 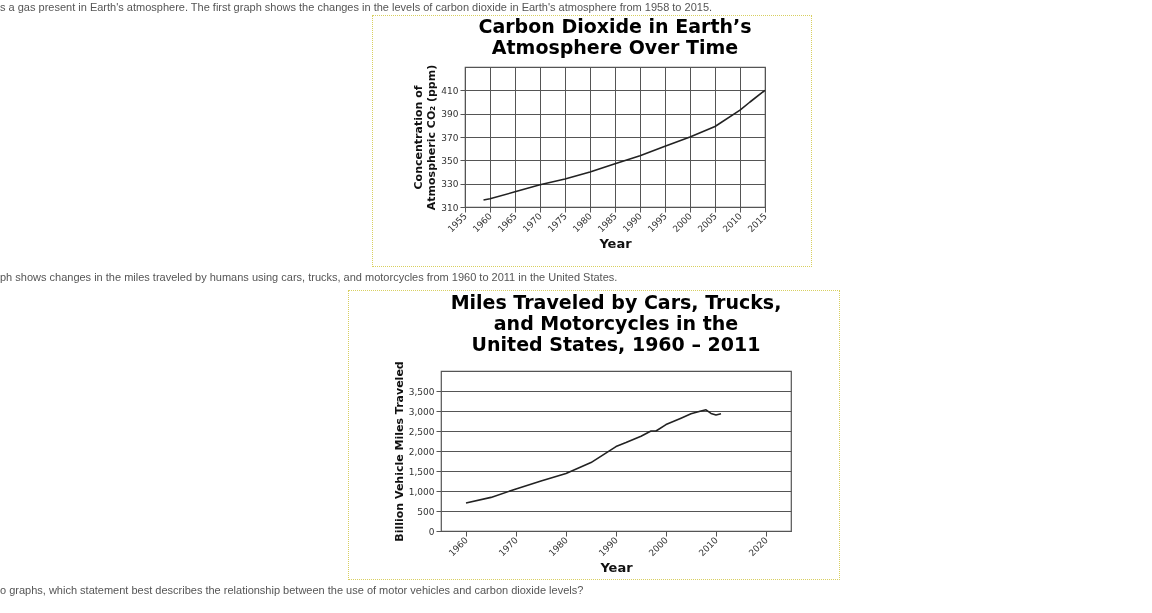 I want to click on y-tick-label: 2,500, so click(x=421, y=431).